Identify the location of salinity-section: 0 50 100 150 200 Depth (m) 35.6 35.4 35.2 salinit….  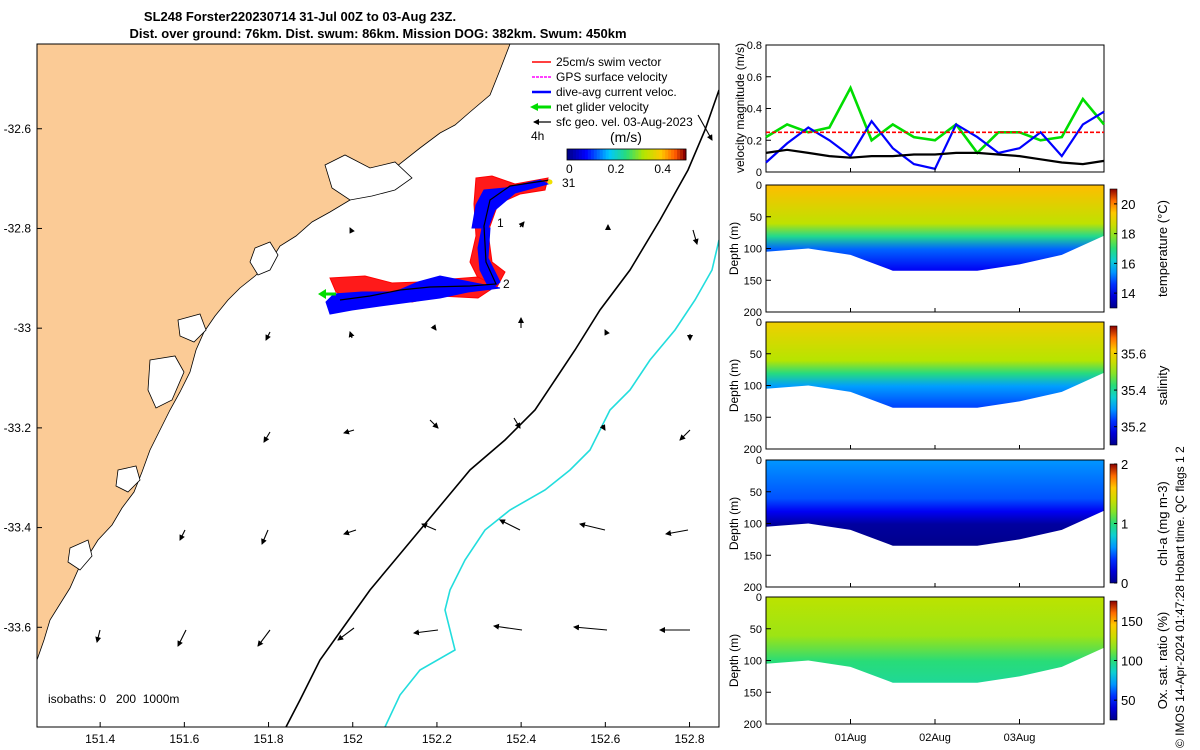
(948, 386).